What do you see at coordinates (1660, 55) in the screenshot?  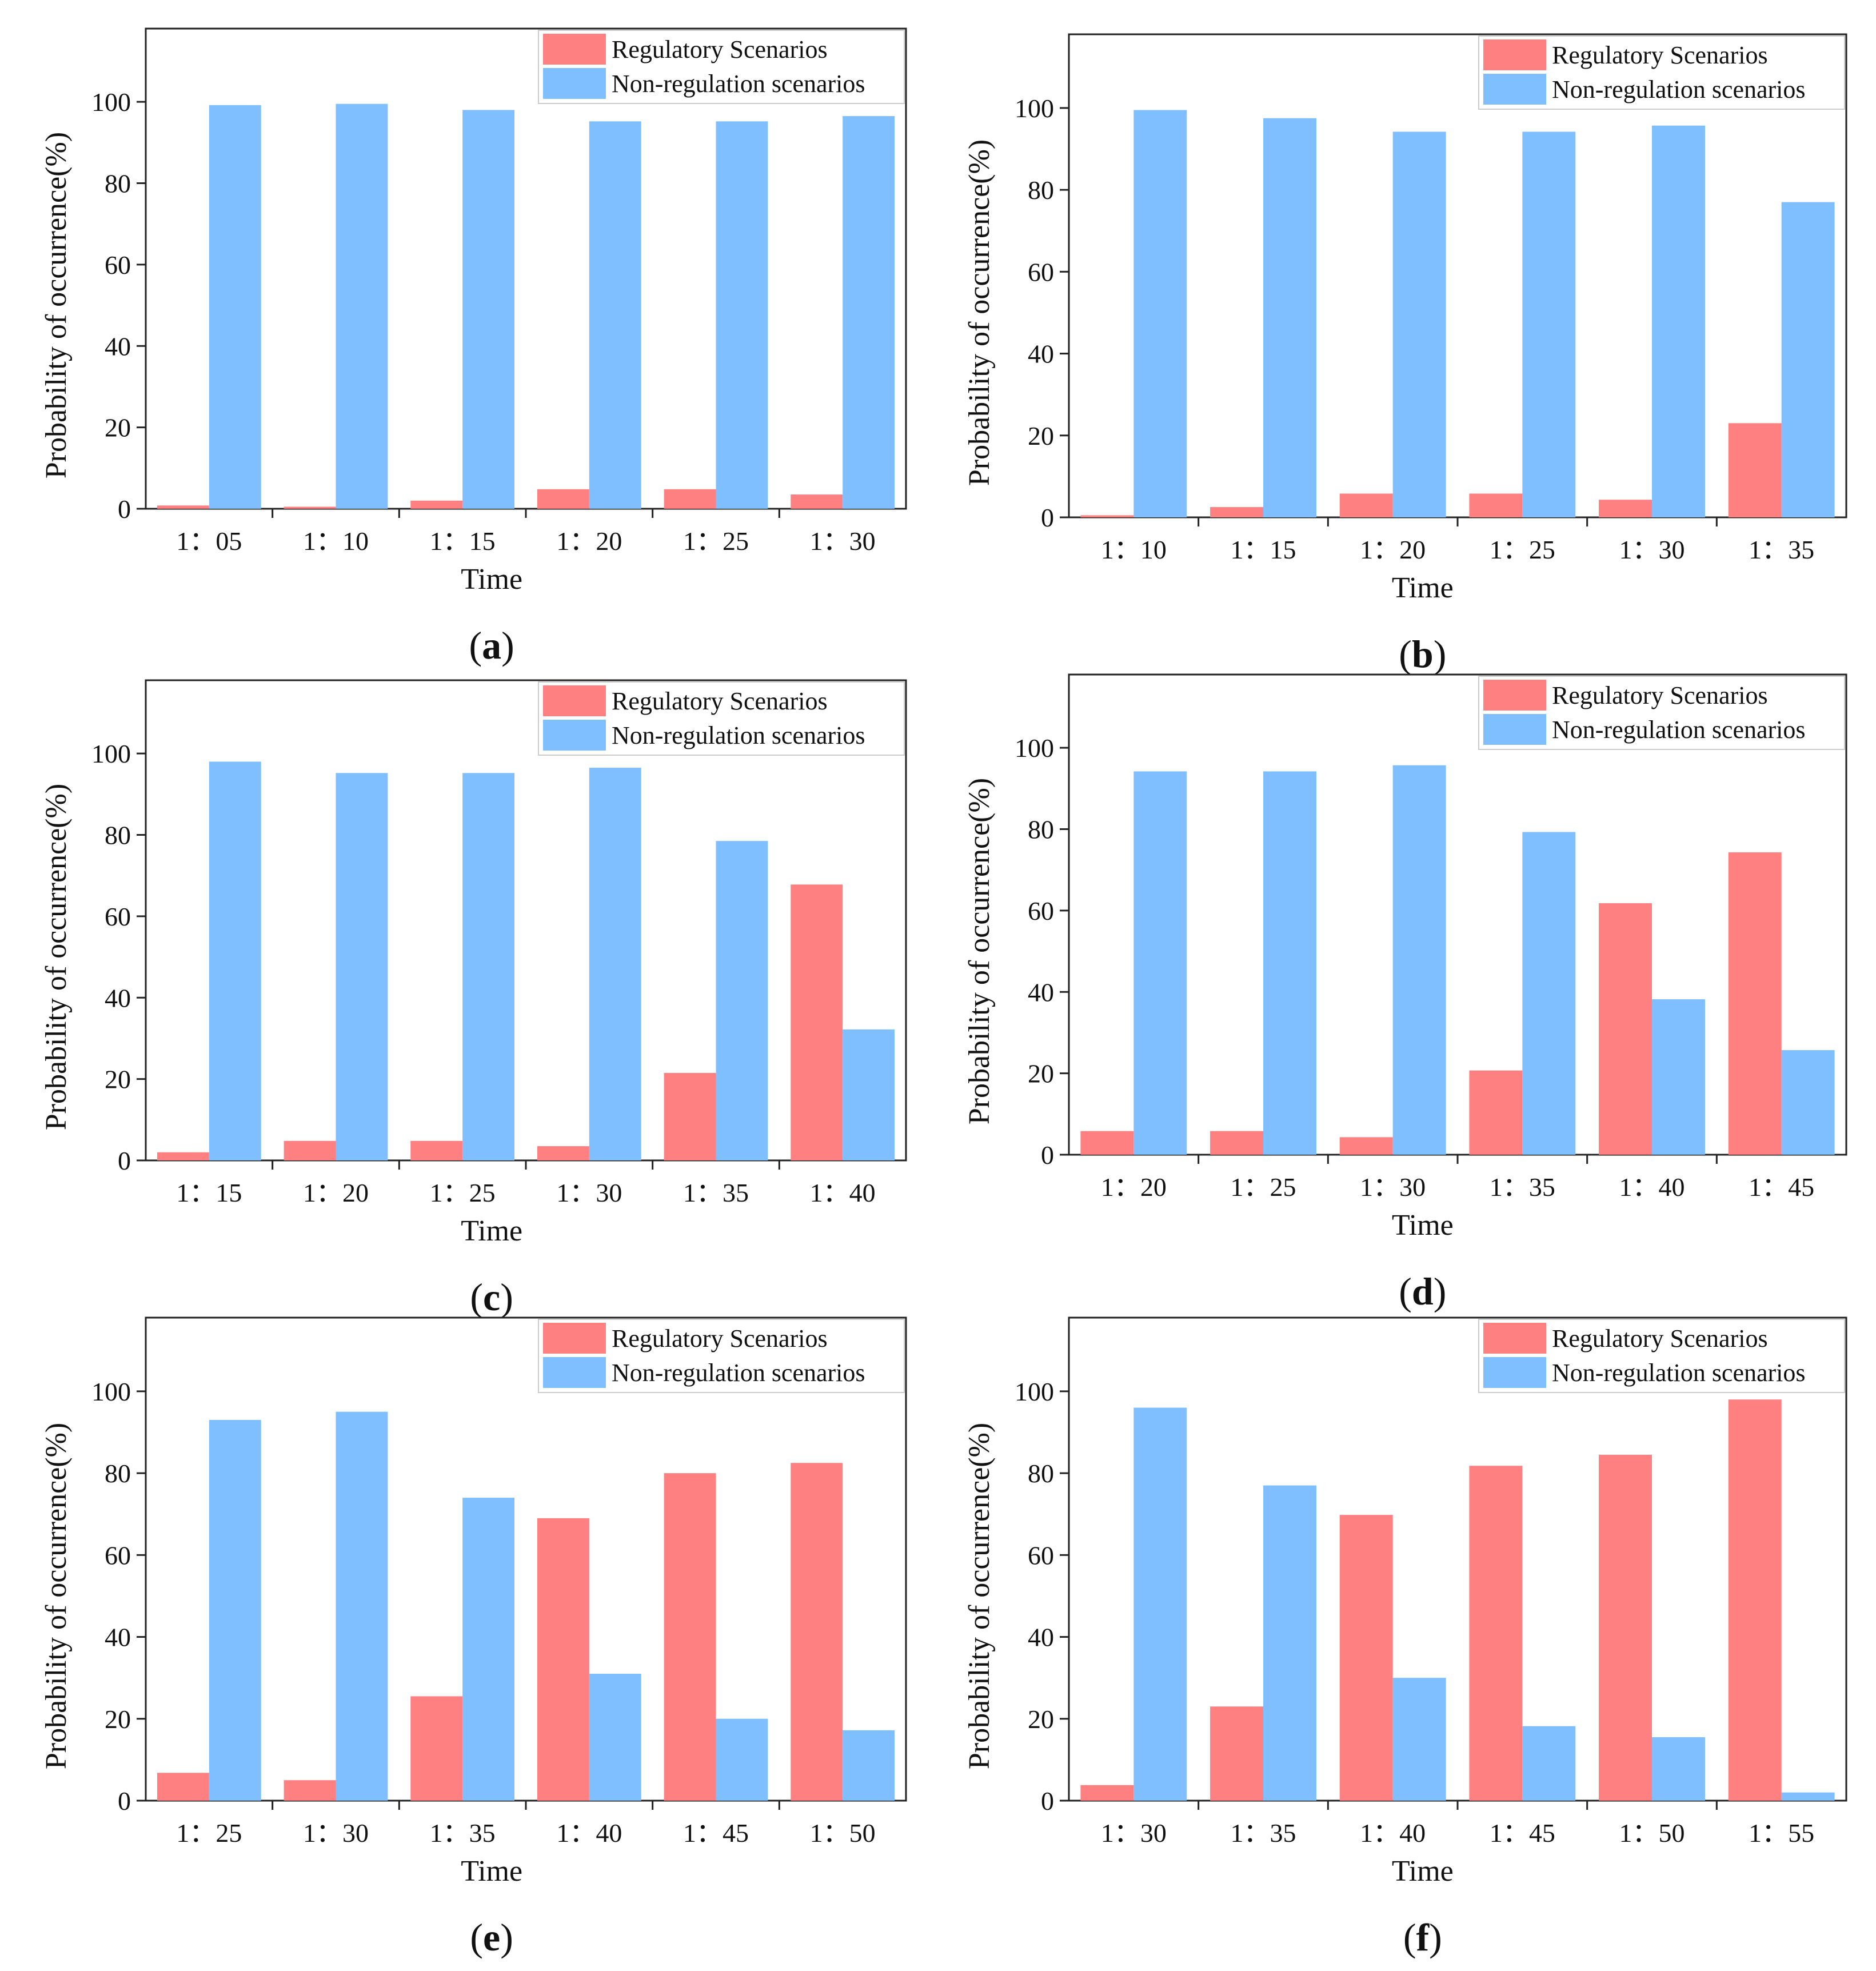 I see `legend-label: Regulatory Scenarios` at bounding box center [1660, 55].